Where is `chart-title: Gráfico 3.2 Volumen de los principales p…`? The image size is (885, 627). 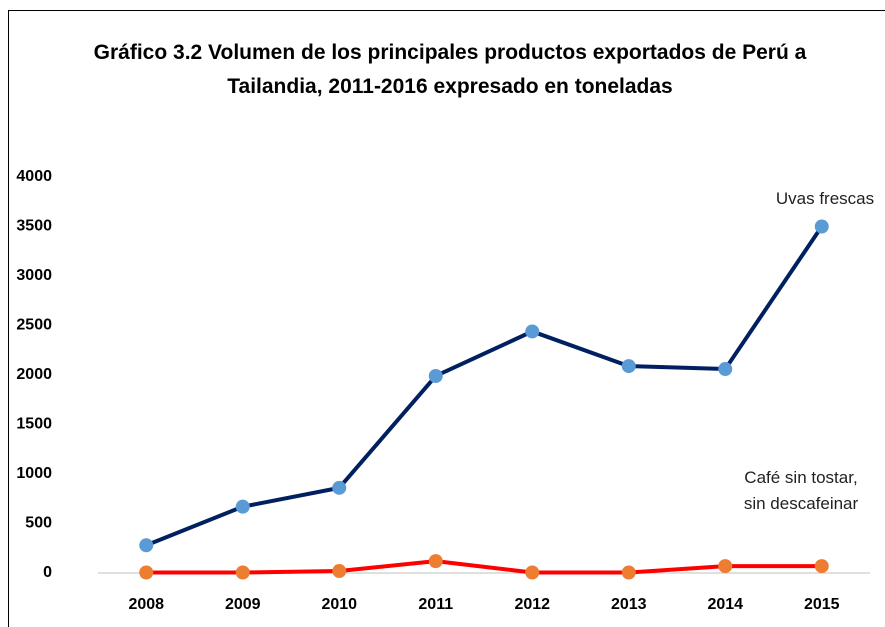
chart-title: Gráfico 3.2 Volumen de los principales p… is located at coordinates (450, 69).